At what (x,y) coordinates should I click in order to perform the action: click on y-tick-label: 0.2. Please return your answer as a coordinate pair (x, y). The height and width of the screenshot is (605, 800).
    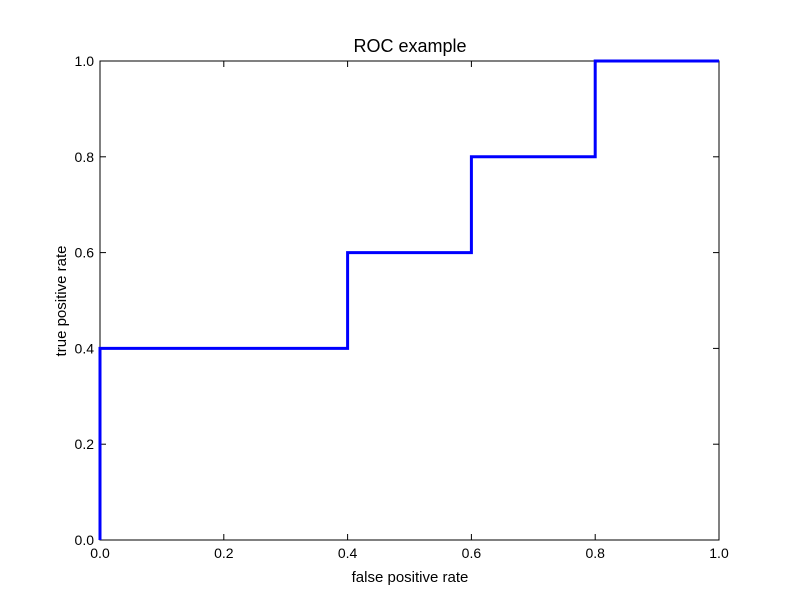
    Looking at the image, I should click on (85, 444).